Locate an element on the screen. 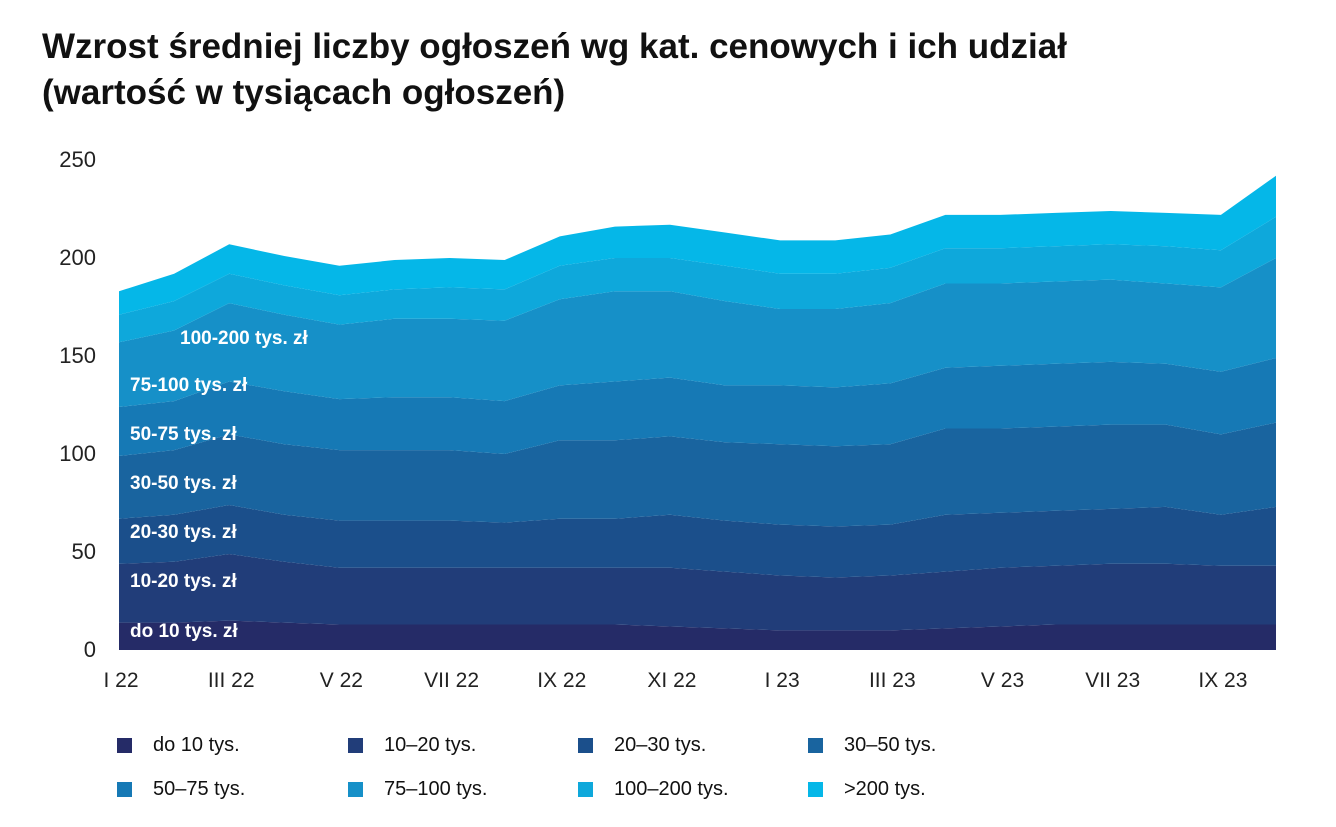  legend-item: >200 tys. is located at coordinates (867, 789).